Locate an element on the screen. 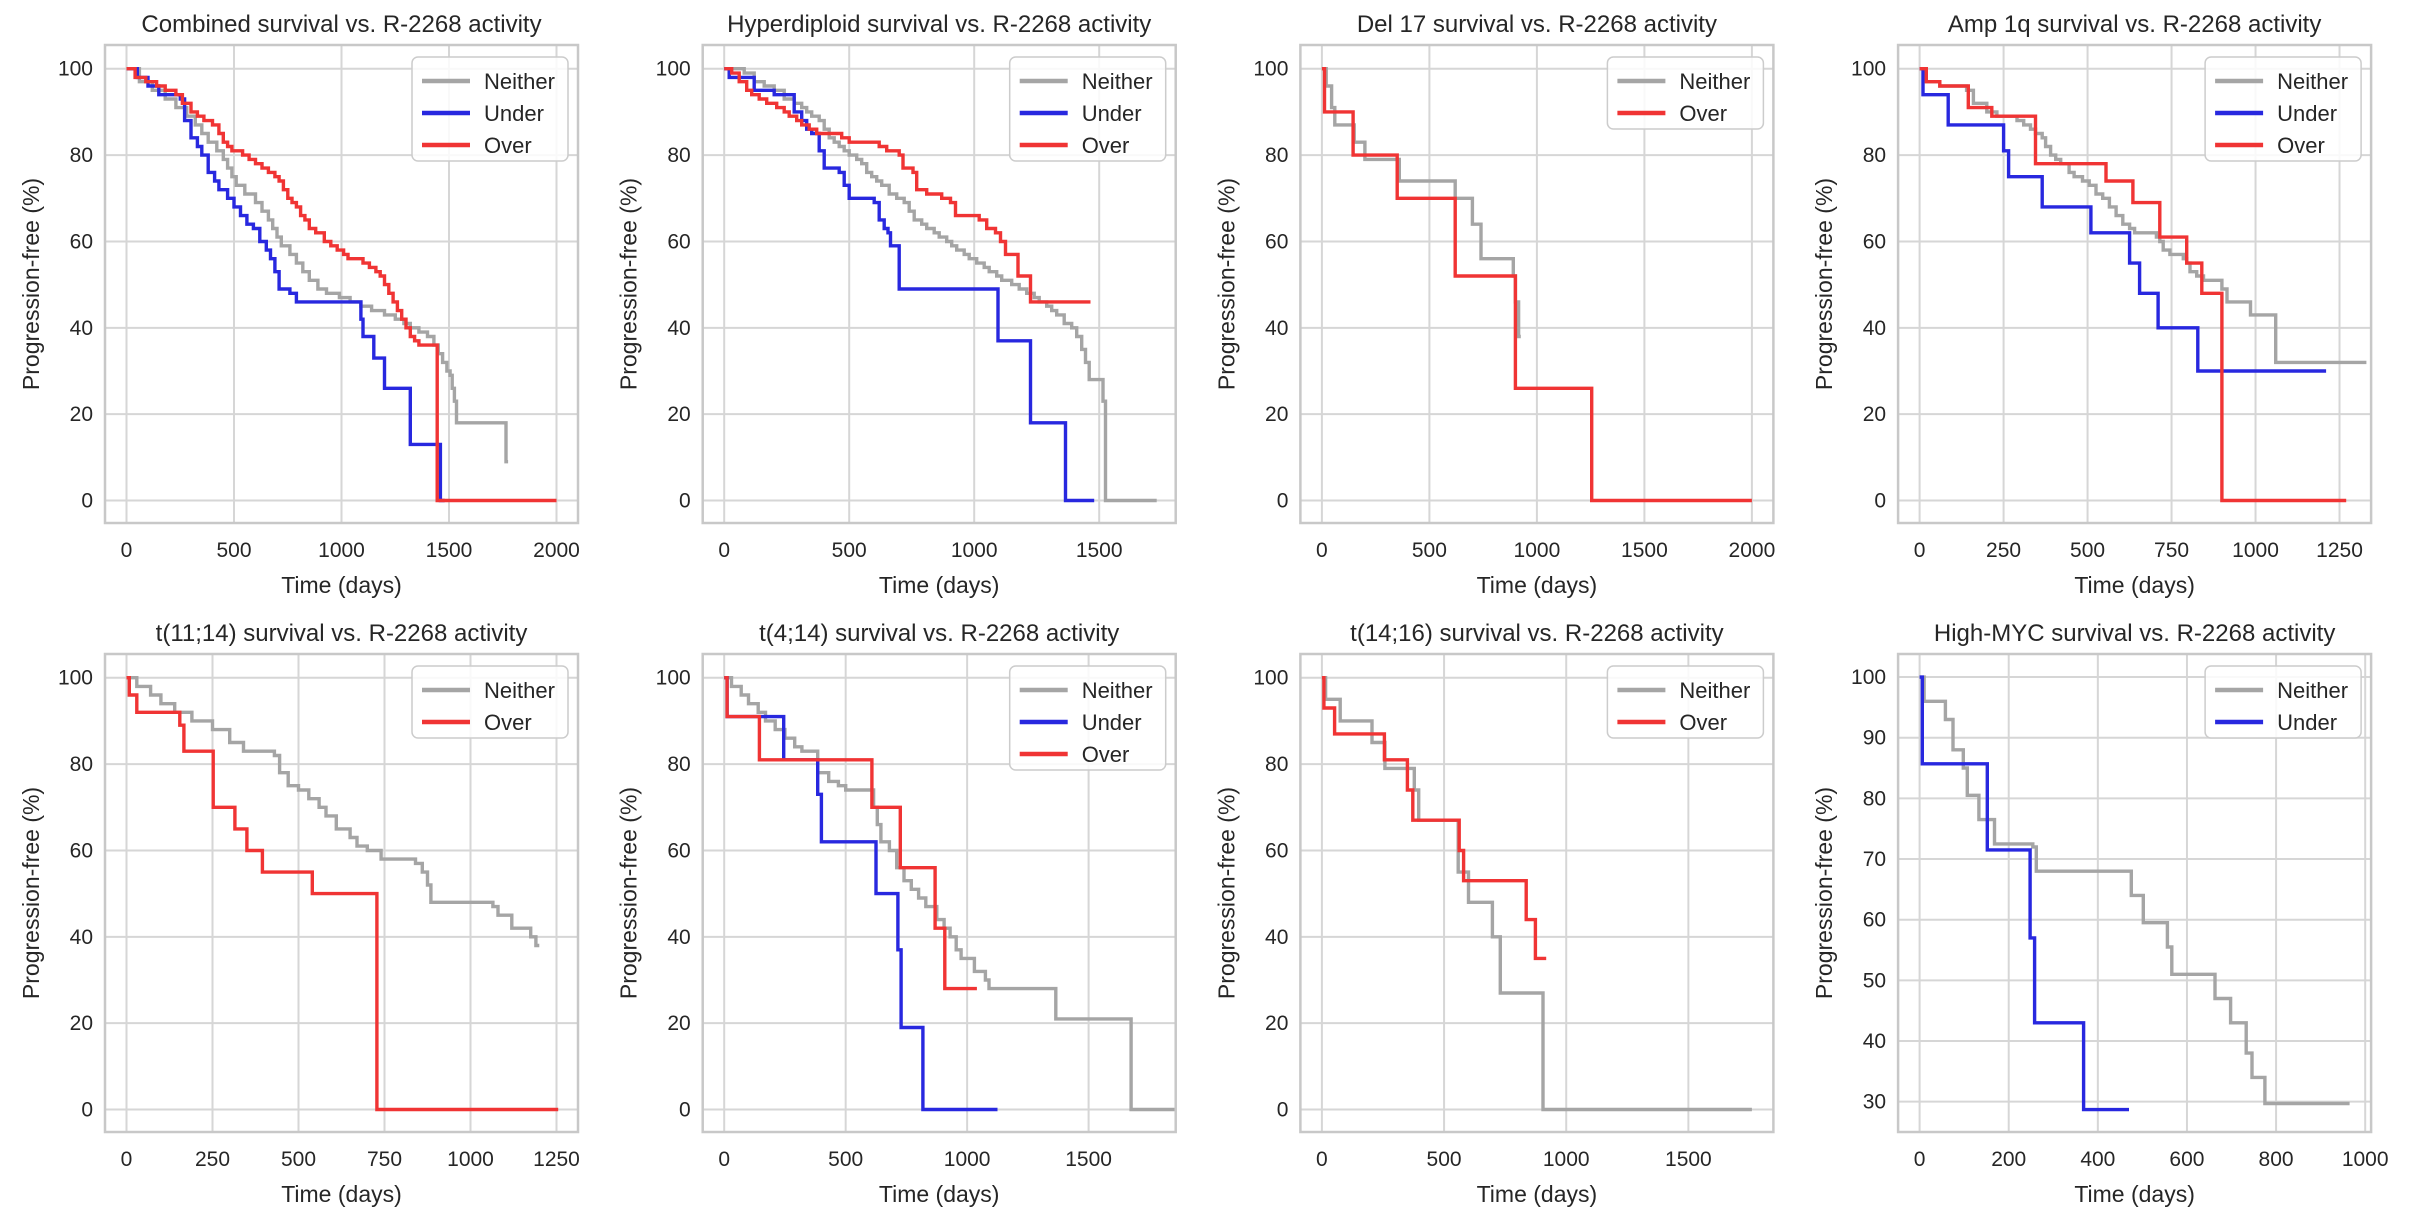  chart-title: Combined survival vs. R-2268 activity is located at coordinates (341, 24).